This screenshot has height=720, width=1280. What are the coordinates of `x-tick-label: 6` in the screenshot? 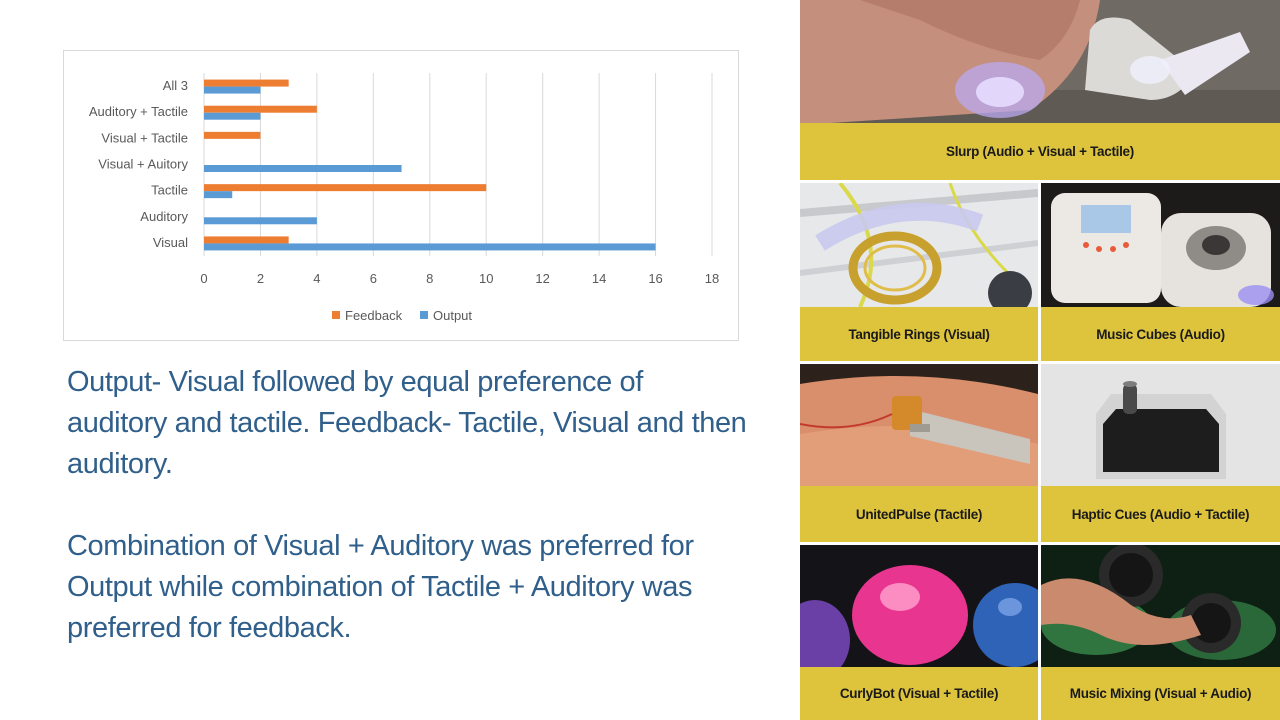 It's located at (373, 278).